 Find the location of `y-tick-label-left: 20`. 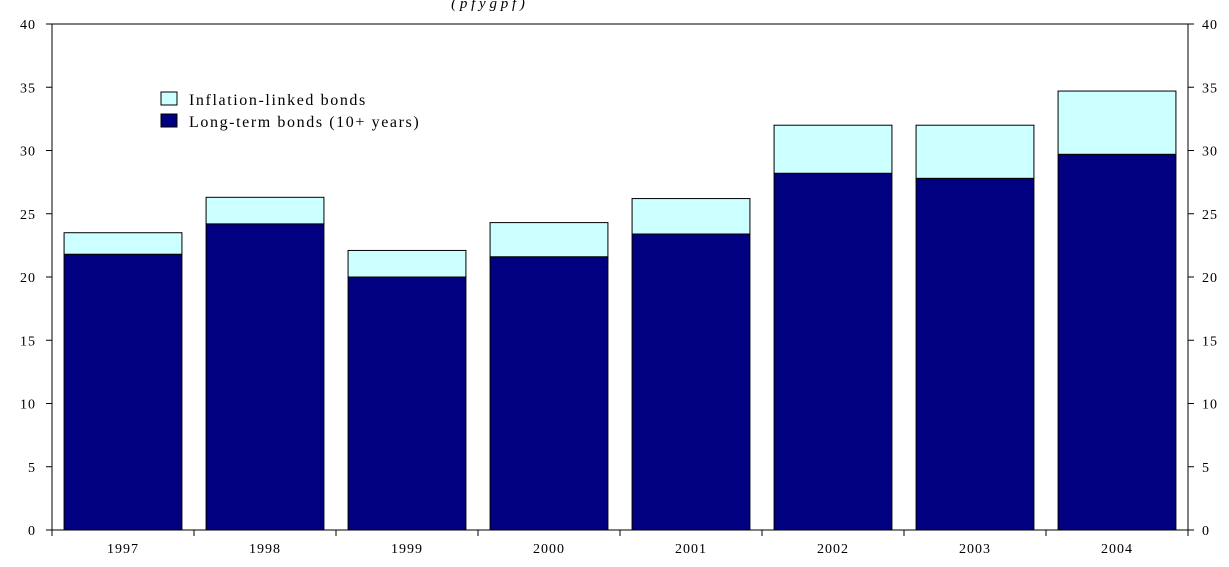

y-tick-label-left: 20 is located at coordinates (28, 278).